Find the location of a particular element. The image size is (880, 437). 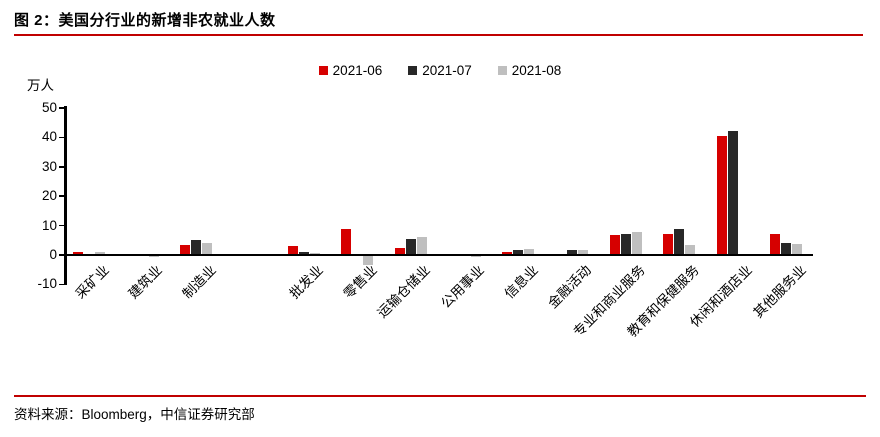

y-tick-label: 30 is located at coordinates (49, 166).